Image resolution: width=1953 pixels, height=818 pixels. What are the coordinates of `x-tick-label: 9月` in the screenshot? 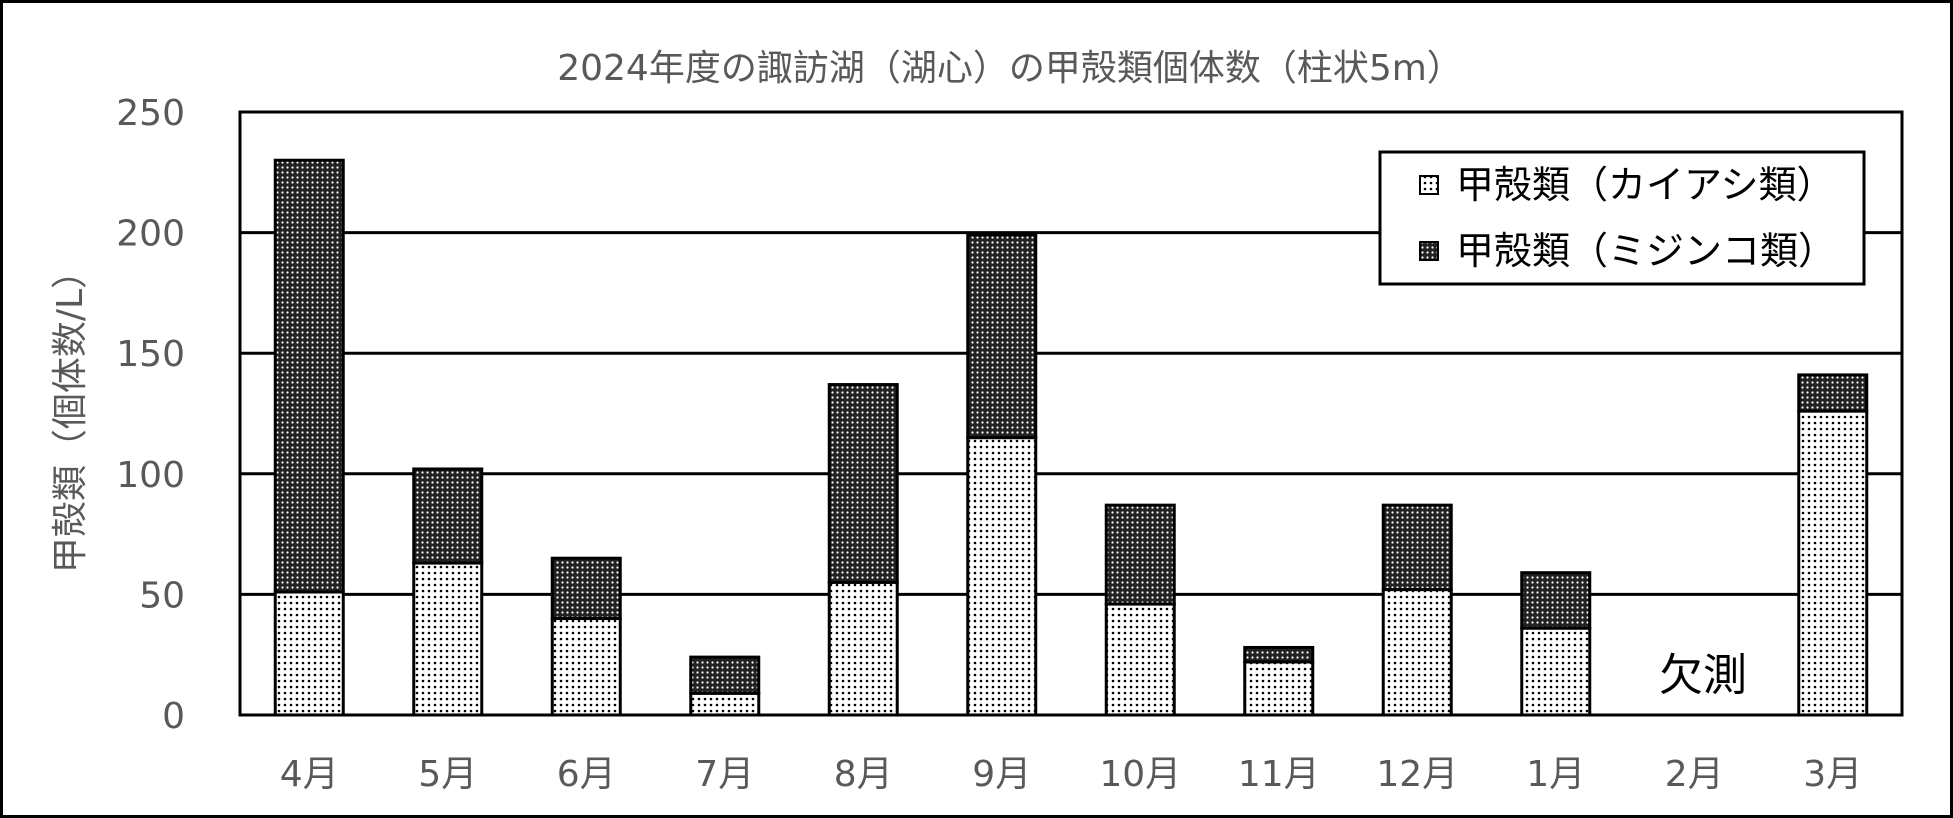 It's located at (1001, 774).